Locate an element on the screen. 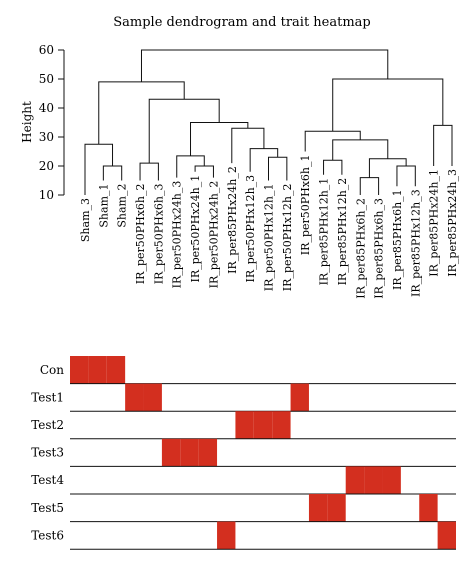  y-tick-label: 10 is located at coordinates (46, 195).